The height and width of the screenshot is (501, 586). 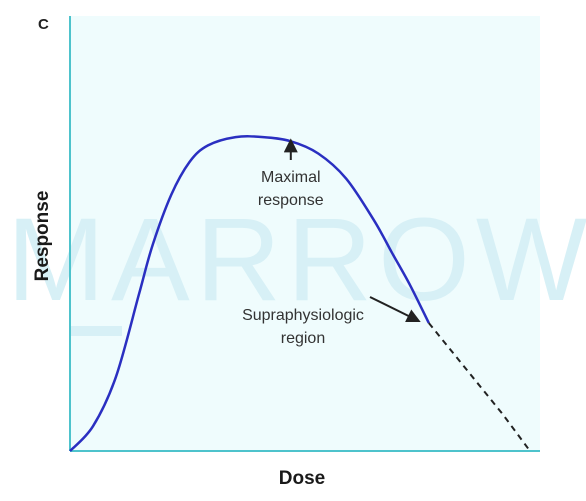 I want to click on x-axis-title: Dose, so click(x=302, y=478).